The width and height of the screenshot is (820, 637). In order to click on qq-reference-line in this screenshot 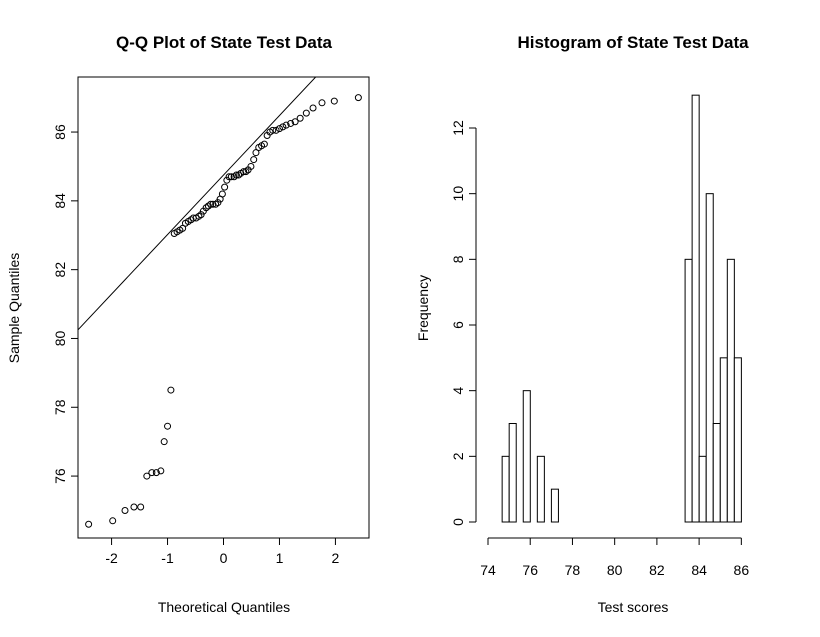, I will do `click(197, 204)`.